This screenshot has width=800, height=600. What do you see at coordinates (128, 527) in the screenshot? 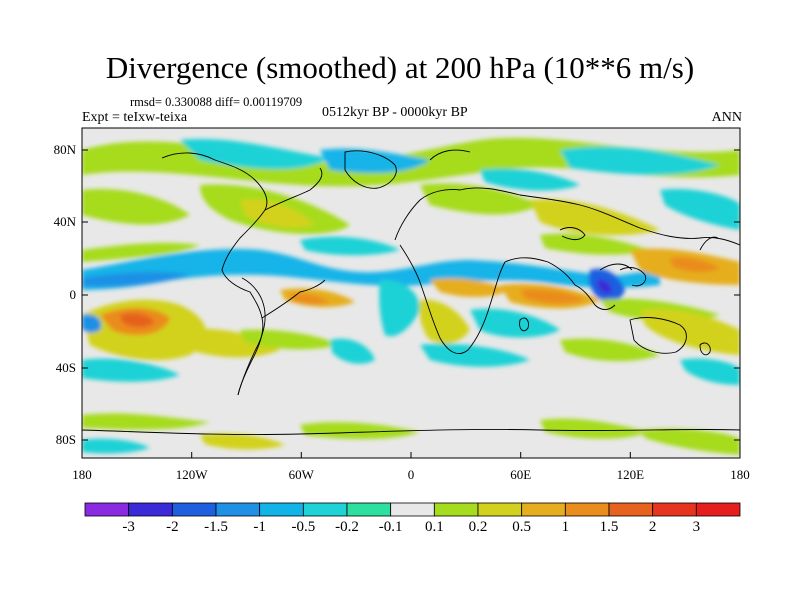
I see `colorbar-label: -3` at bounding box center [128, 527].